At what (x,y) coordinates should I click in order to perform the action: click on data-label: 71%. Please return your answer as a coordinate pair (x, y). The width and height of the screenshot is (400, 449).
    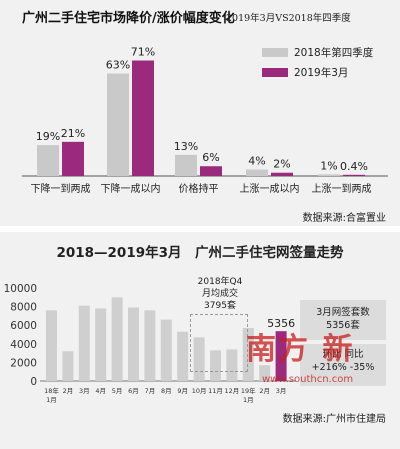
    Looking at the image, I should click on (143, 52).